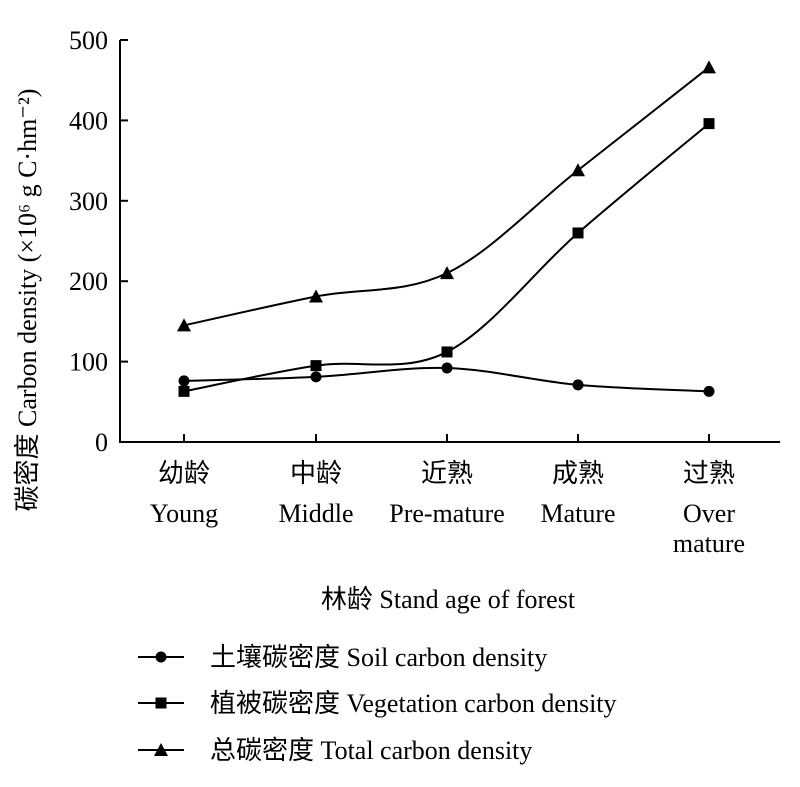  What do you see at coordinates (88, 40) in the screenshot?
I see `y-tick-label: 500` at bounding box center [88, 40].